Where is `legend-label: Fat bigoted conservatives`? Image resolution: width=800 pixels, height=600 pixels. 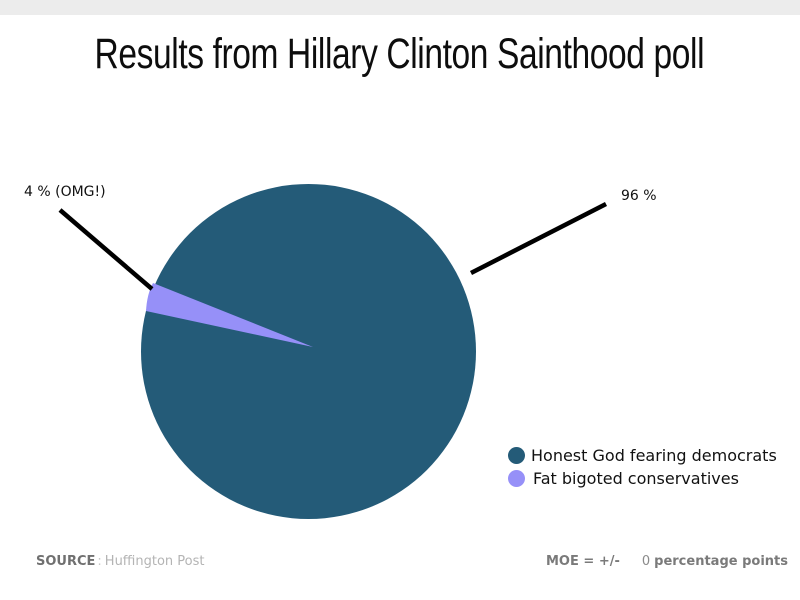 legend-label: Fat bigoted conservatives is located at coordinates (636, 478).